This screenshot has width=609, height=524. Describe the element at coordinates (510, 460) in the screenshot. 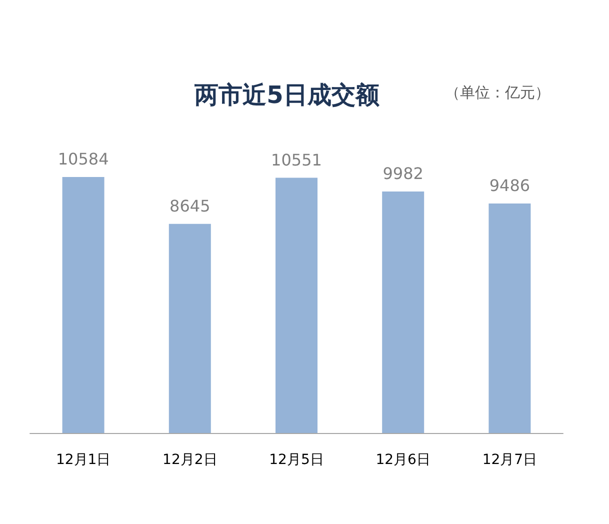

I see `x-tick-label: 12月7日` at that location.